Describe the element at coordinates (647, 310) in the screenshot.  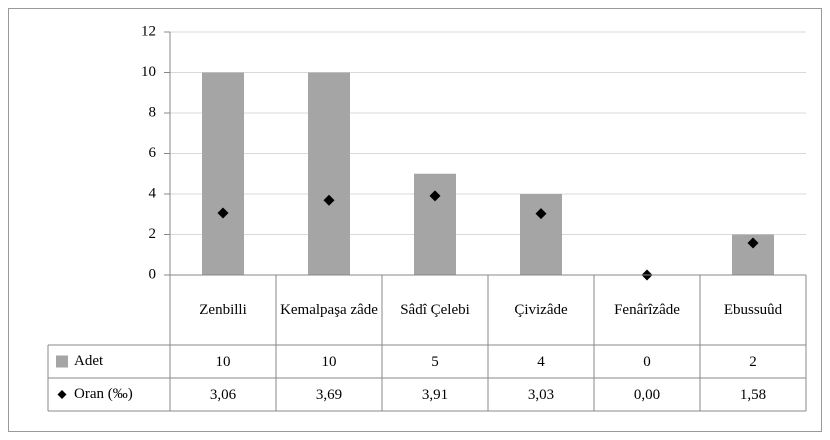
I see `category-label: Fenârîzâde` at that location.